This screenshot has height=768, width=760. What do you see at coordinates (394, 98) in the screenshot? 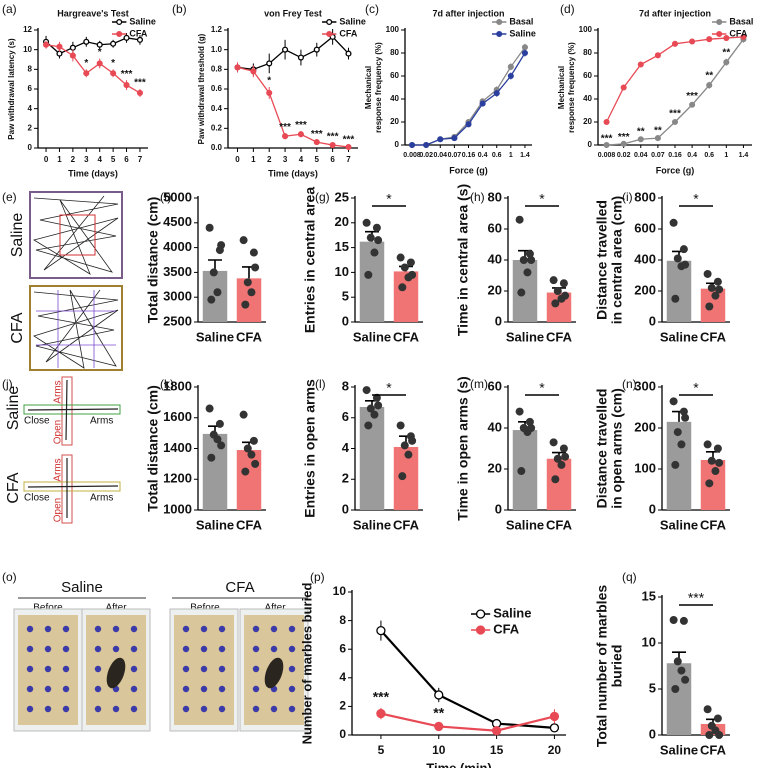
I see `y-tick-label: 40` at bounding box center [394, 98].